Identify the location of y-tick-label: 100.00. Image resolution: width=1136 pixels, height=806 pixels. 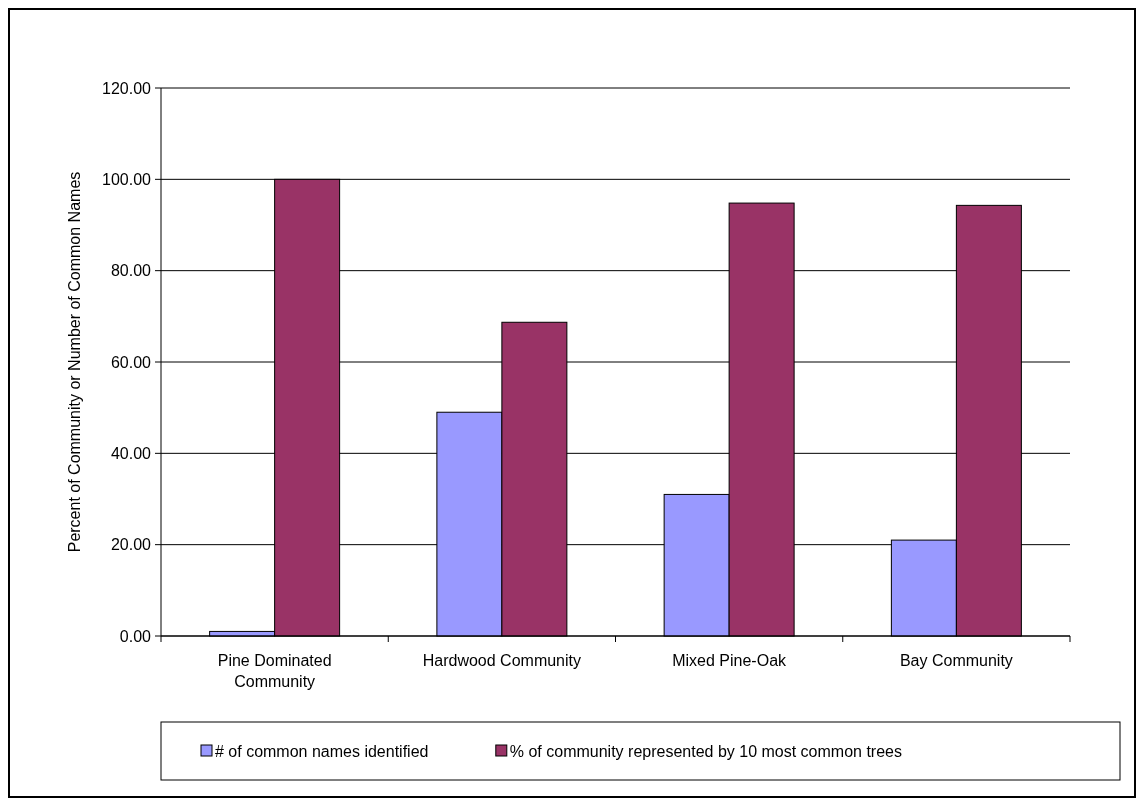
(127, 179).